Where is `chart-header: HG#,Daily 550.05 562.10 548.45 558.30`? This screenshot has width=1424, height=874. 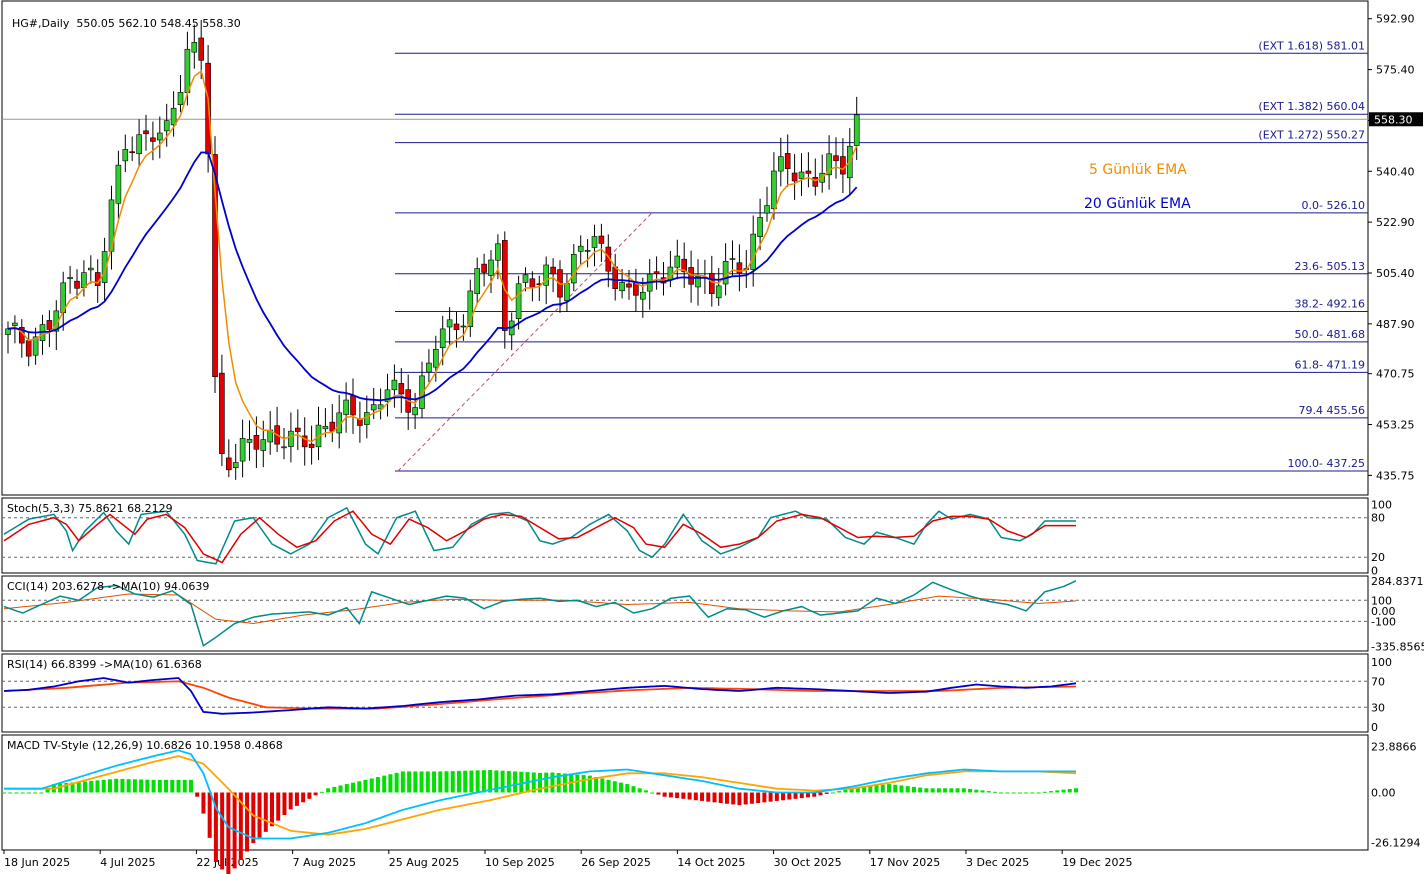 chart-header: HG#,Daily 550.05 562.10 548.45 558.30 is located at coordinates (123, 17).